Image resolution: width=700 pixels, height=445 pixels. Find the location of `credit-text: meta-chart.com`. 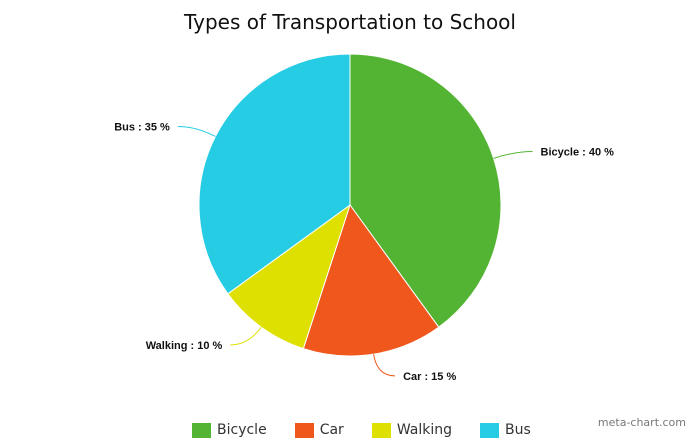

credit-text: meta-chart.com is located at coordinates (641, 422).